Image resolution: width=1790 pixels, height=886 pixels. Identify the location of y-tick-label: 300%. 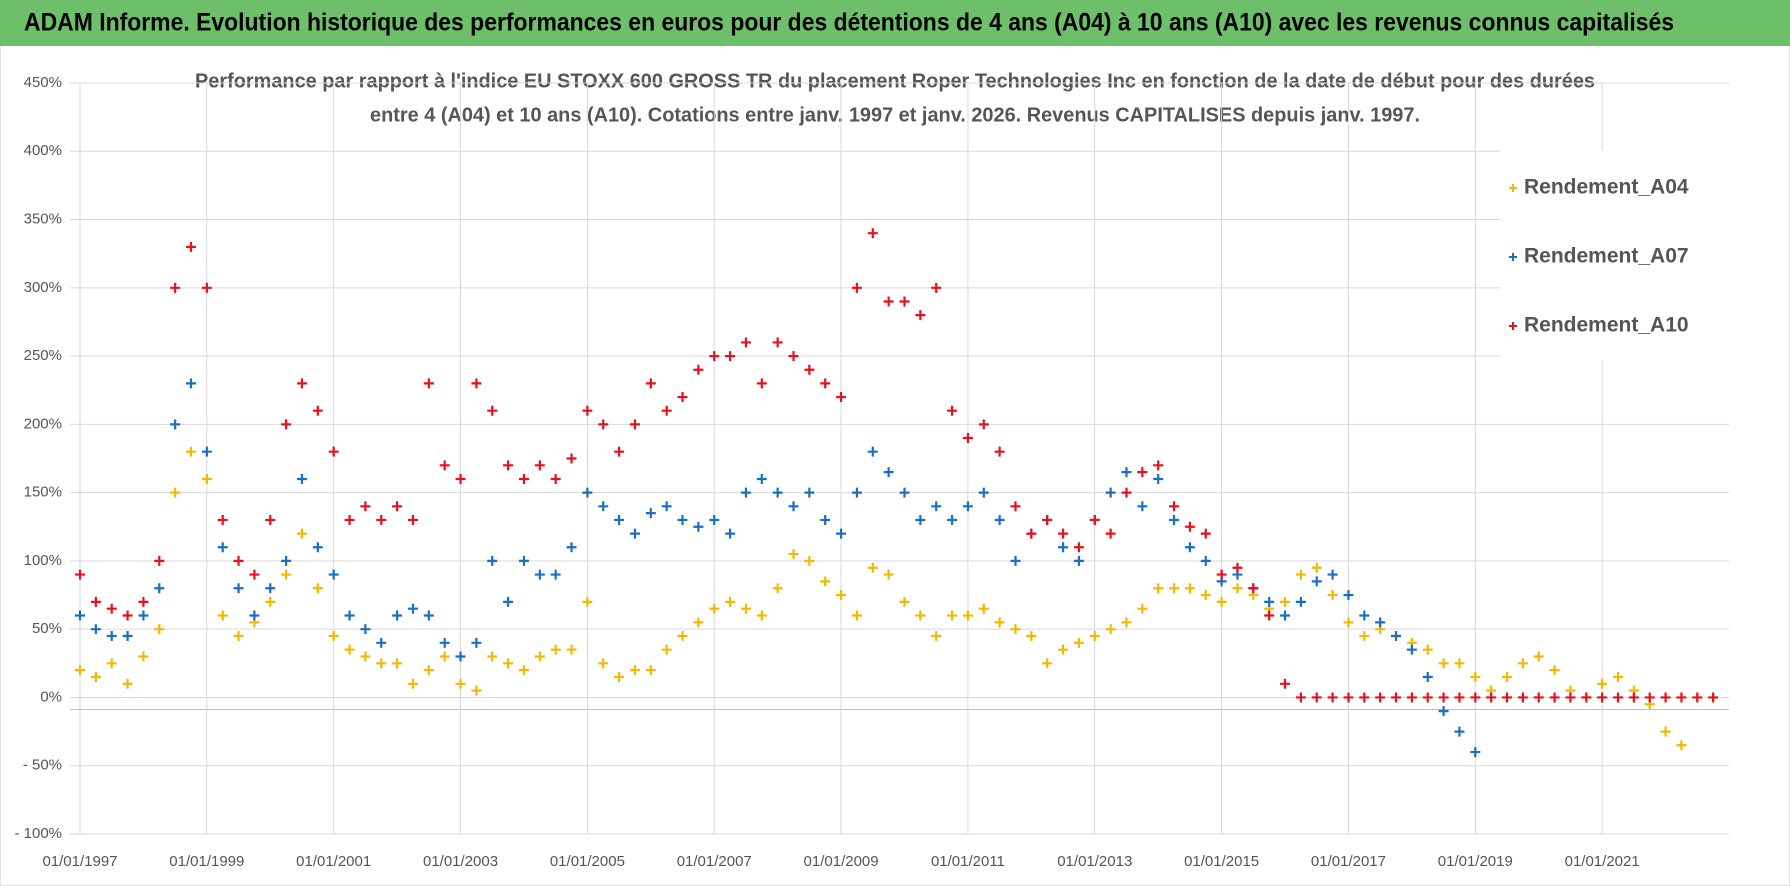
(43, 287).